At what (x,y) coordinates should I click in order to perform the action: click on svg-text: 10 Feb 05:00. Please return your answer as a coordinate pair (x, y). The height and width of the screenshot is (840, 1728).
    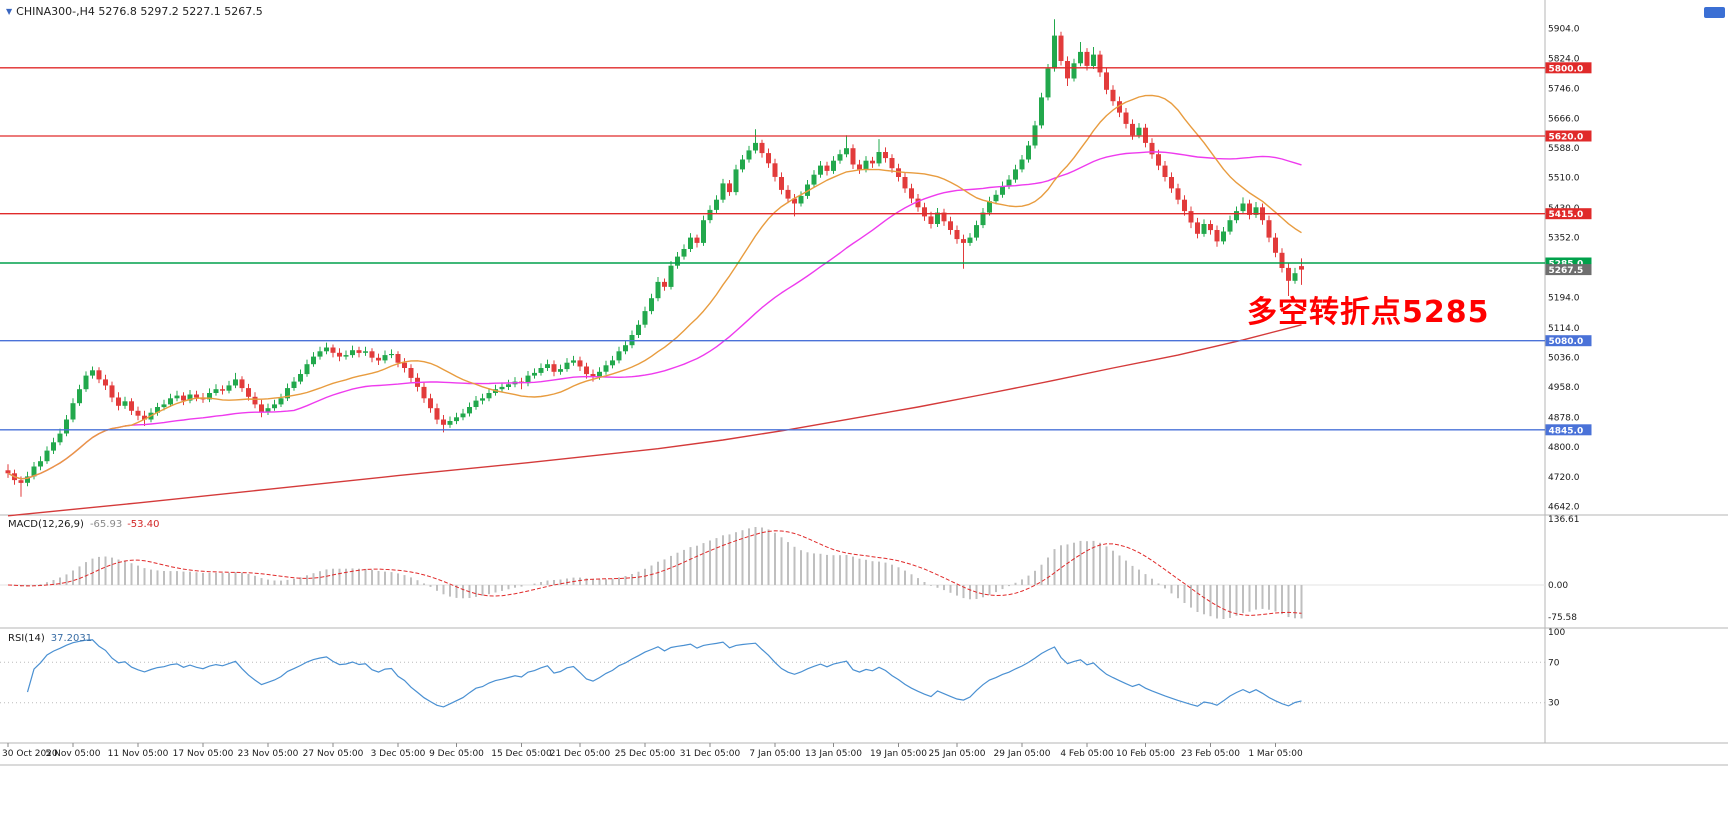
    Looking at the image, I should click on (1145, 754).